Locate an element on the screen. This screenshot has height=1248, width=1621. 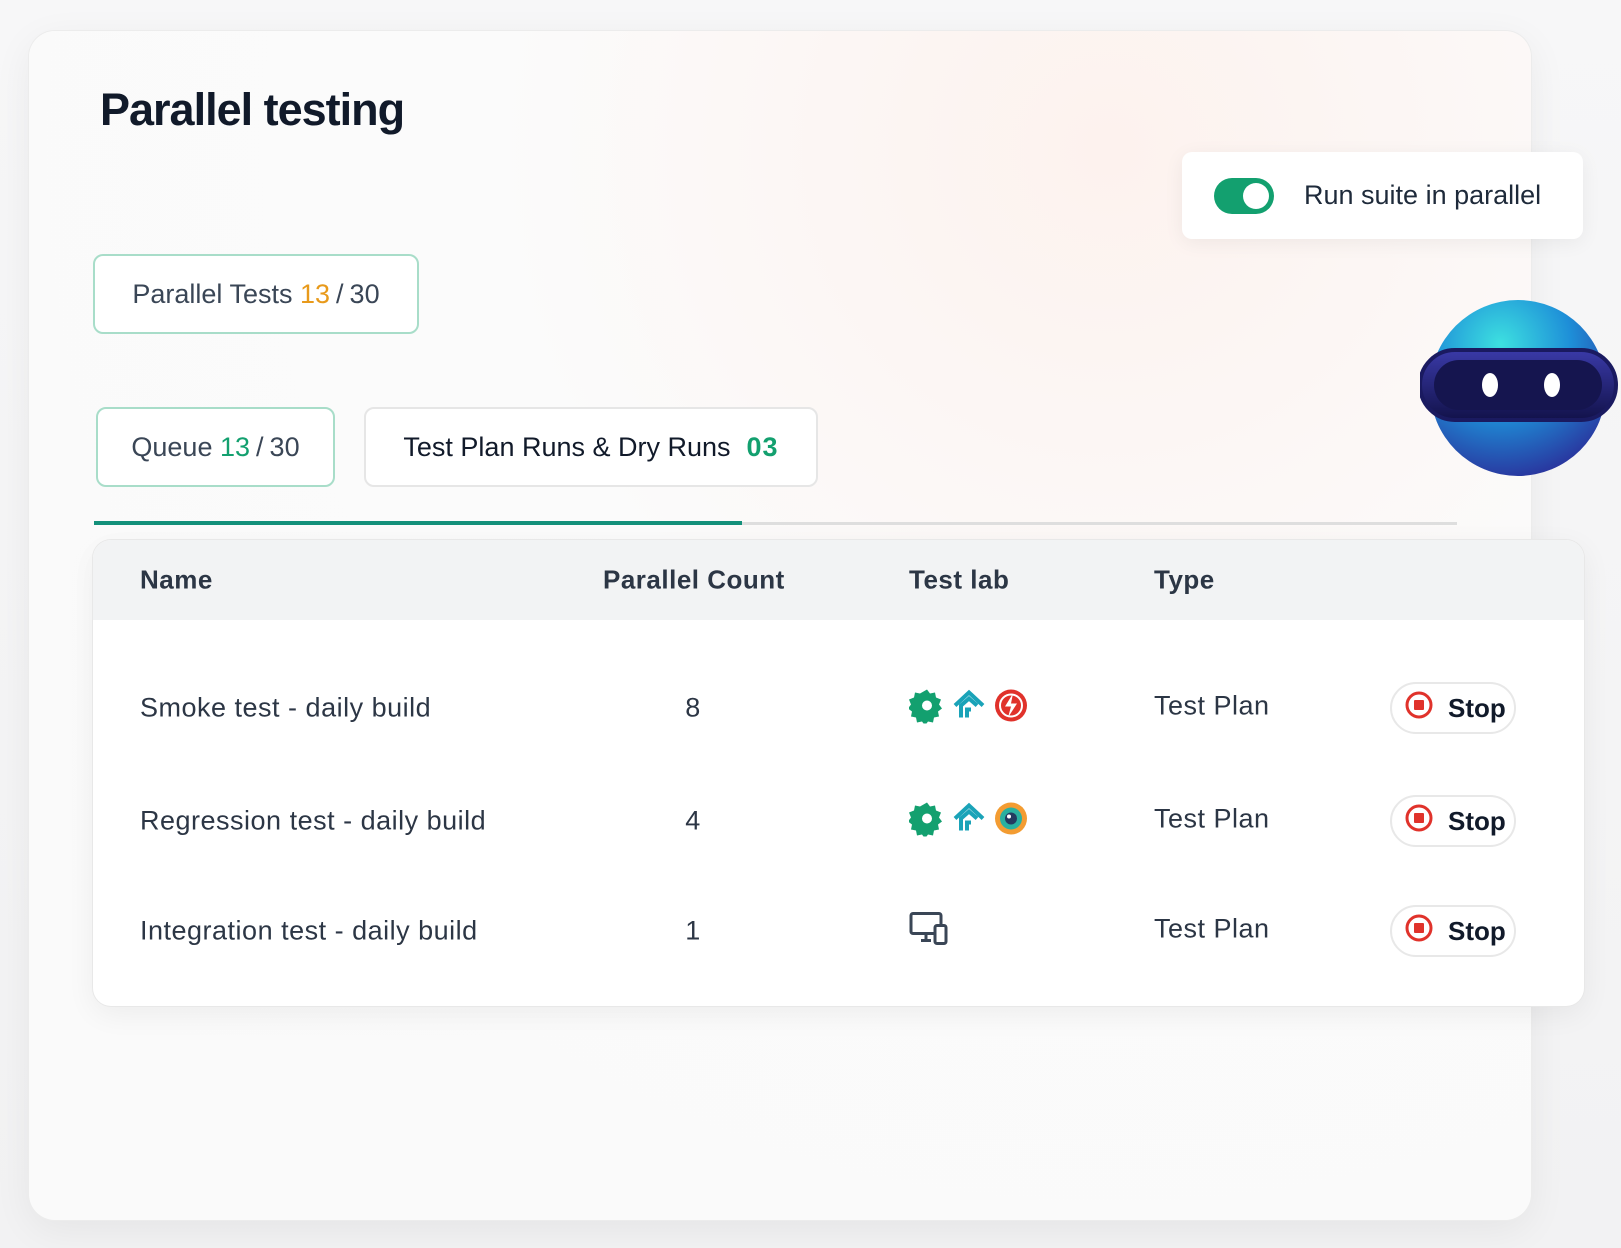
tab-underline is located at coordinates (775, 523).